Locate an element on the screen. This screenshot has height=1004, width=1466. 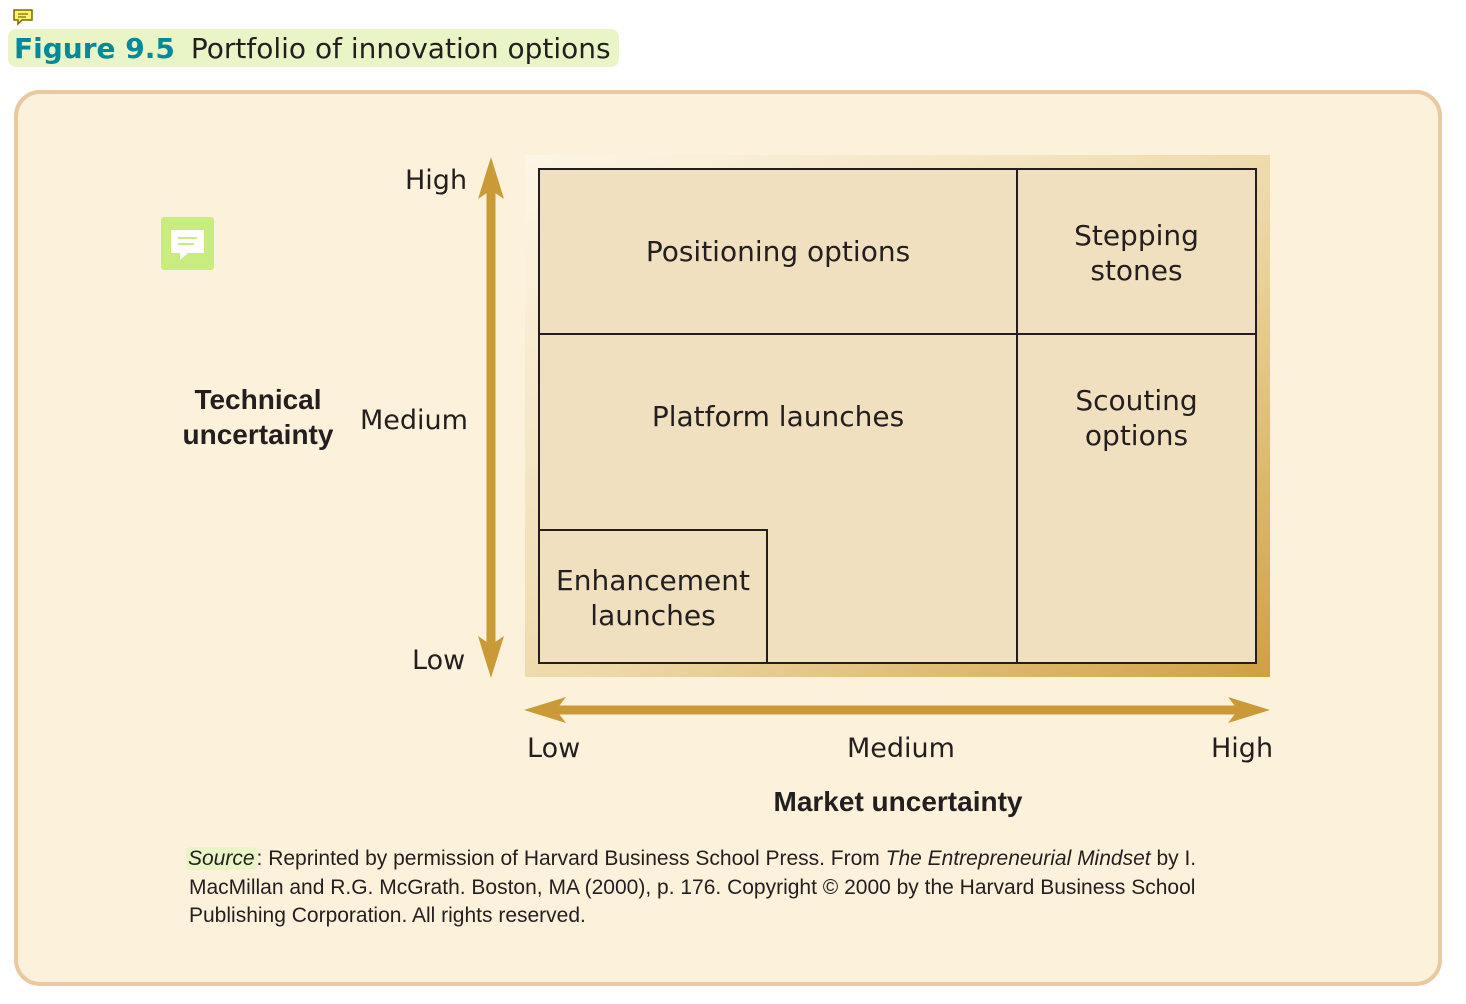
cell-scouting-options: Scouting options is located at coordinates (1136, 418).